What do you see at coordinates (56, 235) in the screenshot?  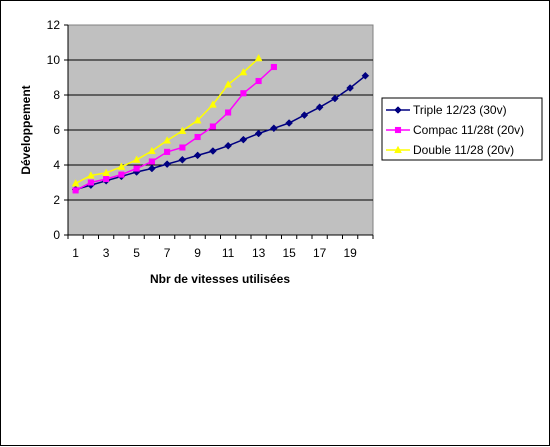 I see `y-tick-label: 0` at bounding box center [56, 235].